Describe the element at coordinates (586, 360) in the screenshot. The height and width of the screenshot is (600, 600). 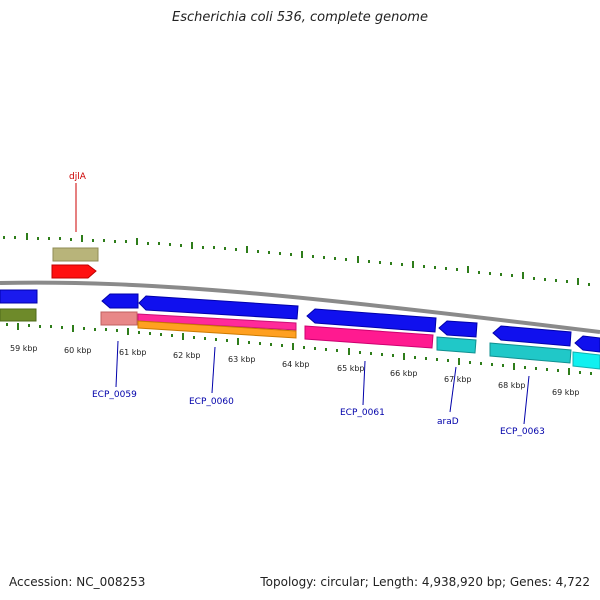
I see `gene-right-edge-lower` at that location.